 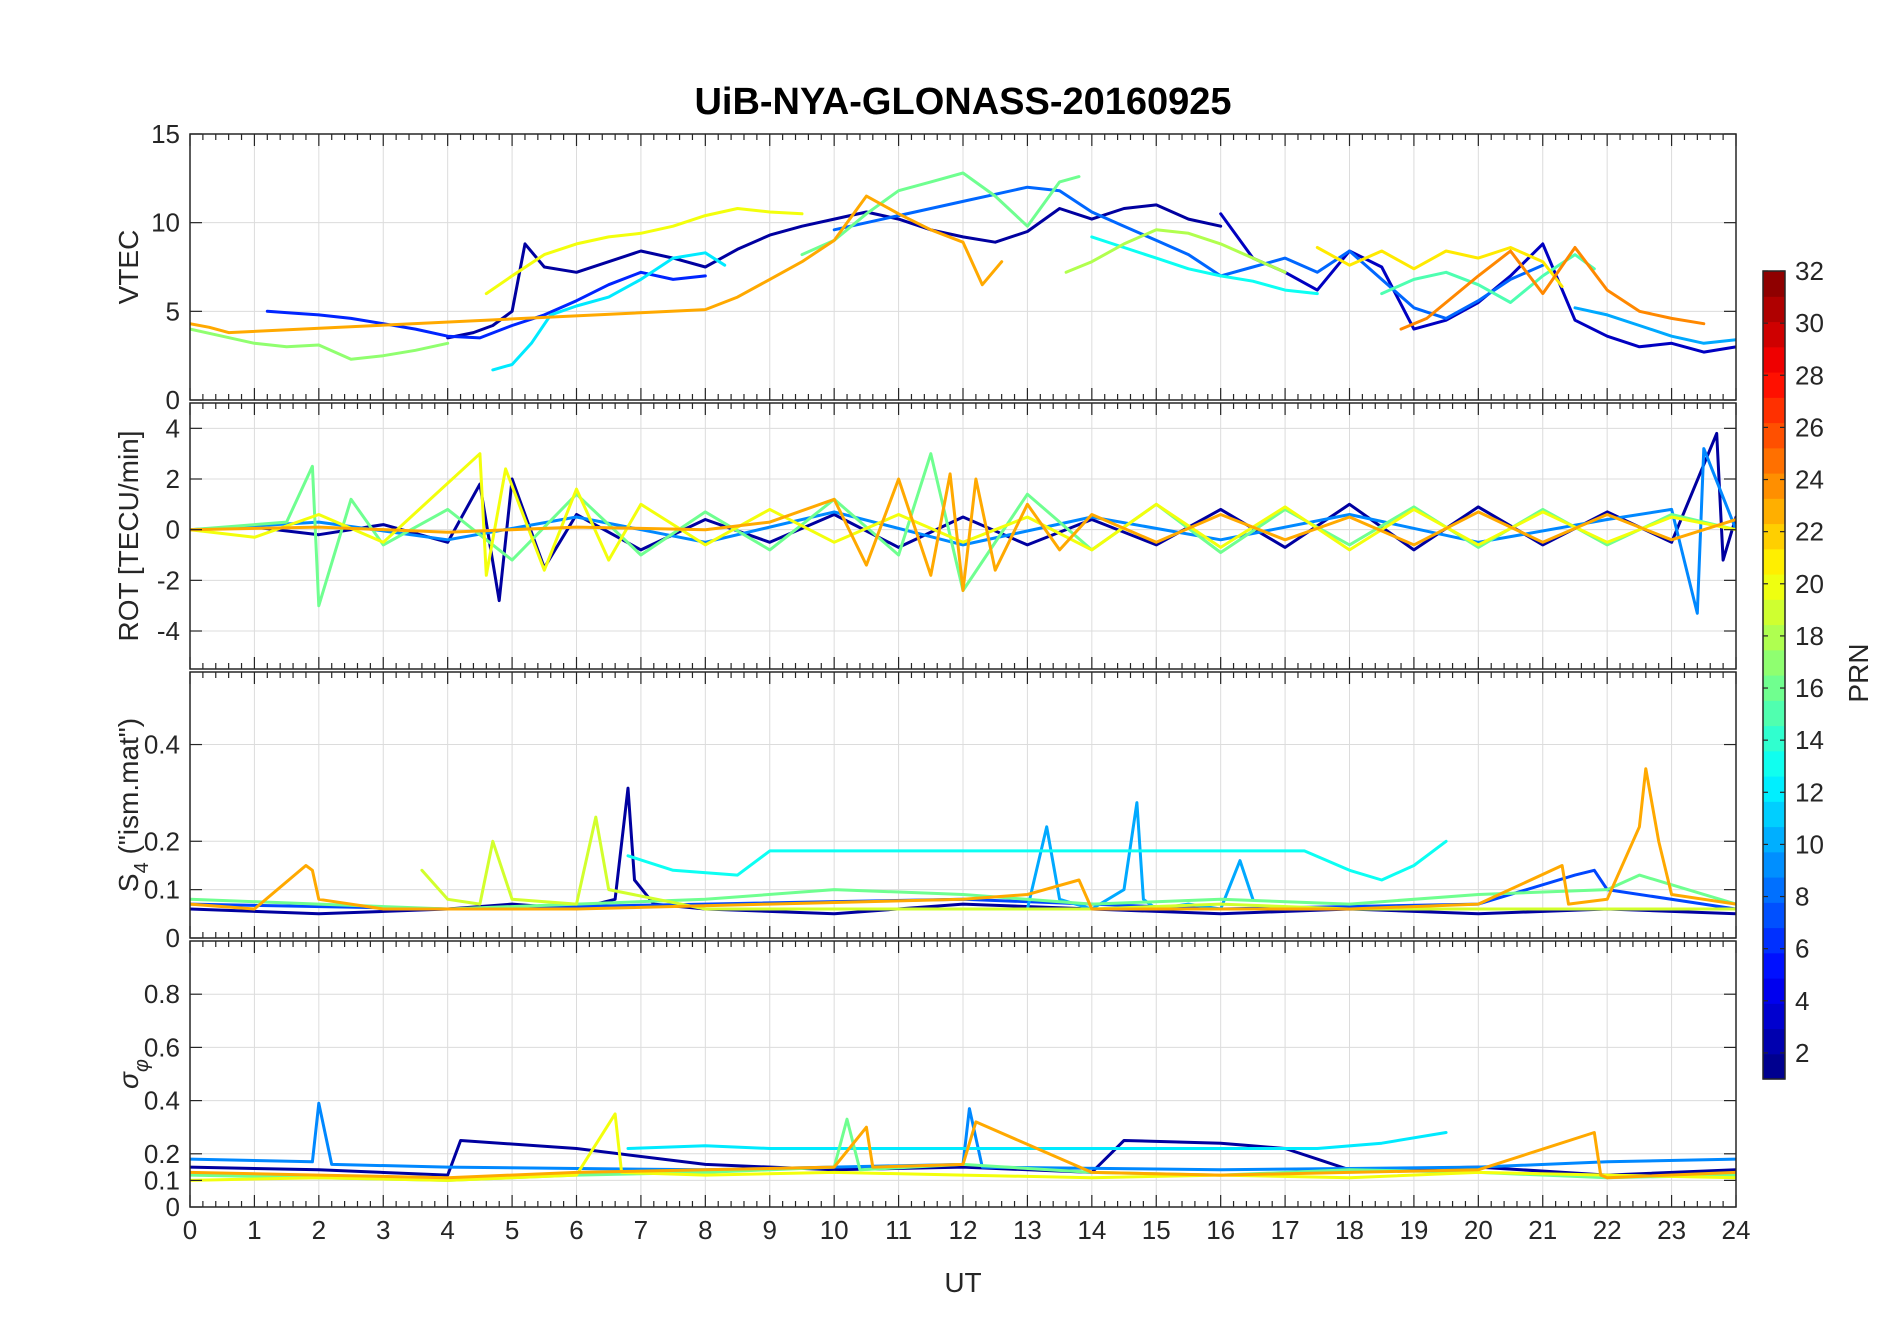 I want to click on y-tick-label: 0.6, so click(x=162, y=1047).